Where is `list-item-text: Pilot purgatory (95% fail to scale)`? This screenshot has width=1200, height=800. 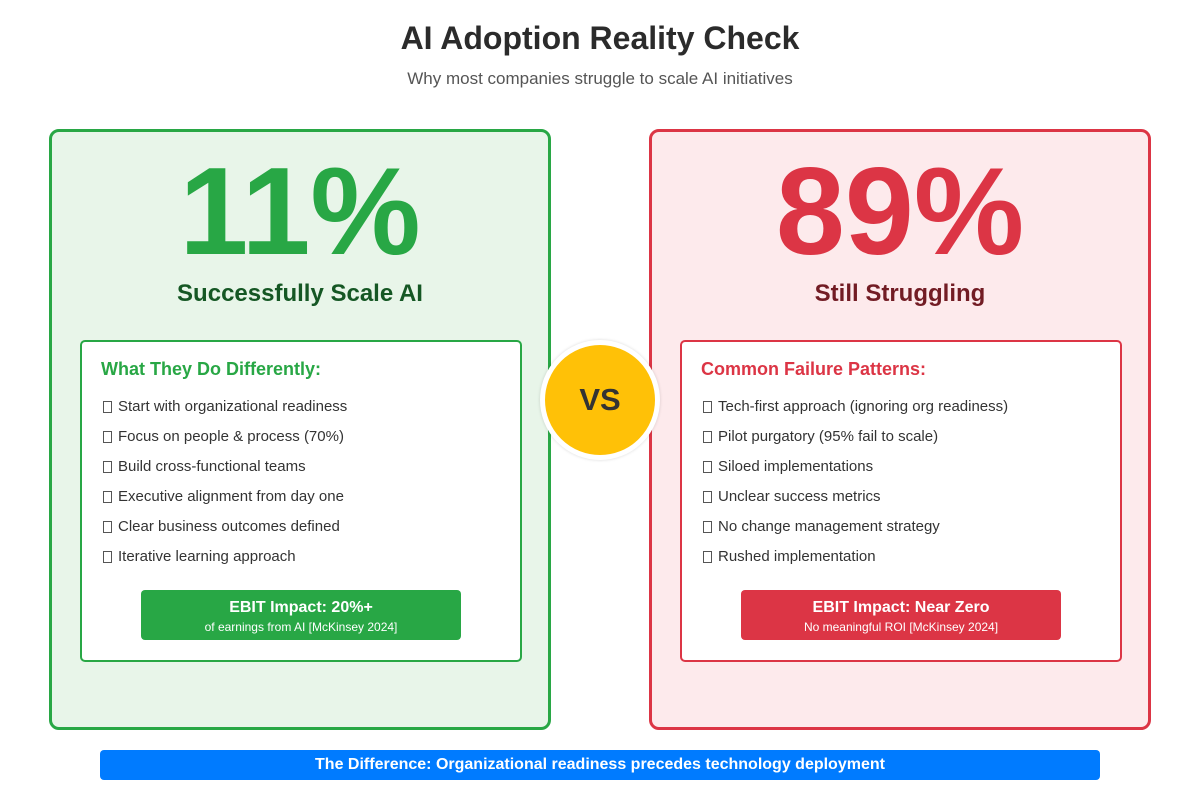 list-item-text: Pilot purgatory (95% fail to scale) is located at coordinates (828, 436).